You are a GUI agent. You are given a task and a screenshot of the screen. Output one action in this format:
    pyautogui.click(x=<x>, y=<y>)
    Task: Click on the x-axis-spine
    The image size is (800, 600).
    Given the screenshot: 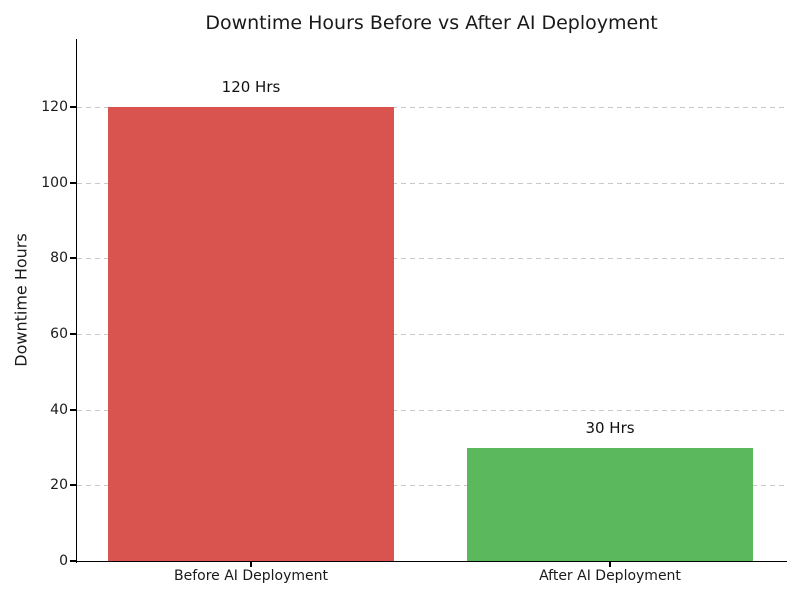 What is the action you would take?
    pyautogui.click(x=431, y=561)
    